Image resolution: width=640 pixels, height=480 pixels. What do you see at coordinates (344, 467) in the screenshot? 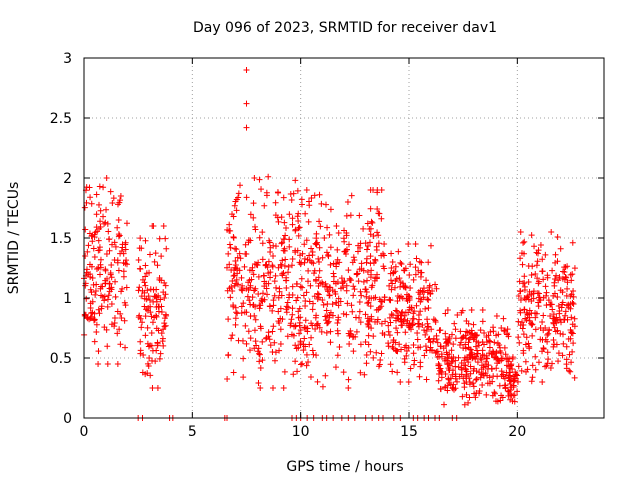
I see `x-axis-label: GPS time / hours` at bounding box center [344, 467].